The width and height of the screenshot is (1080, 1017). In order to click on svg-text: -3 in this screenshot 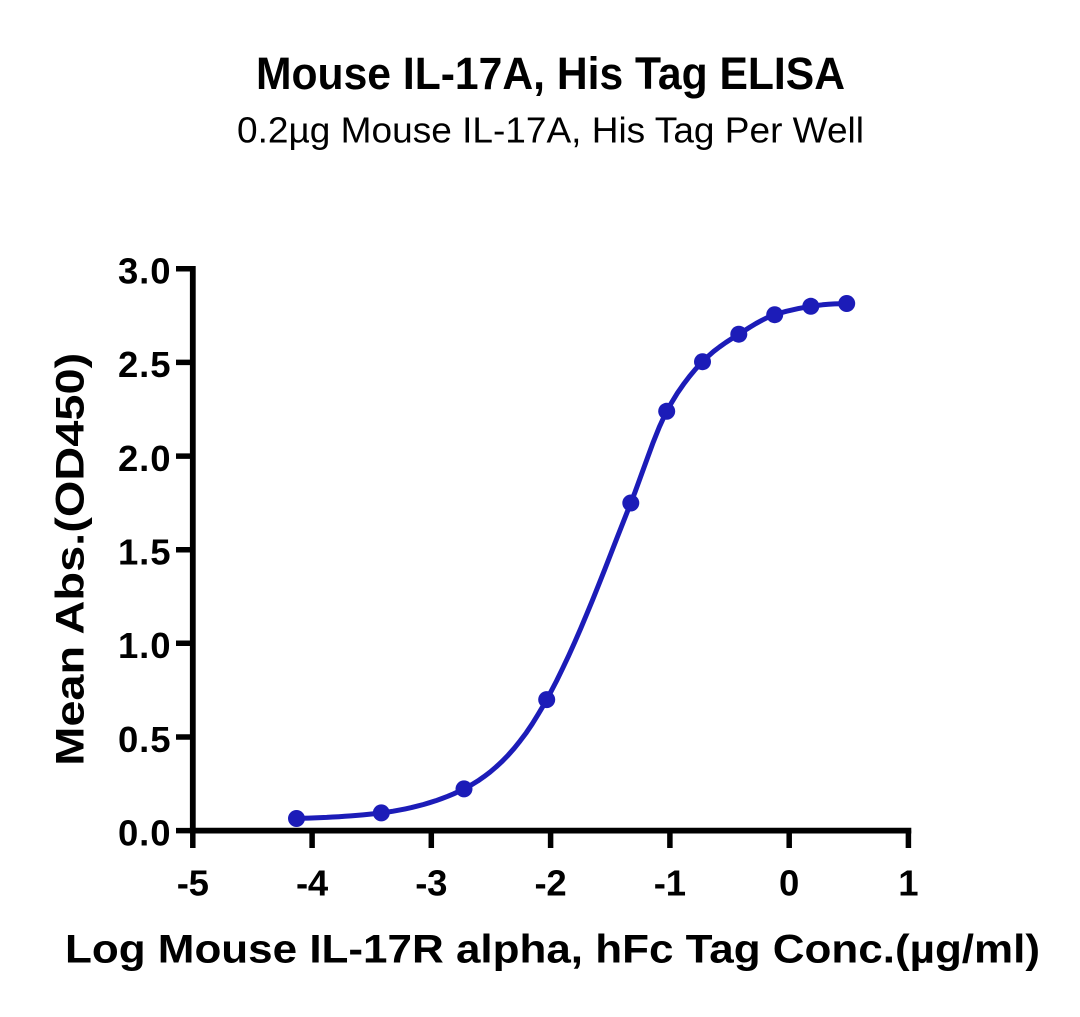, I will do `click(431, 883)`.